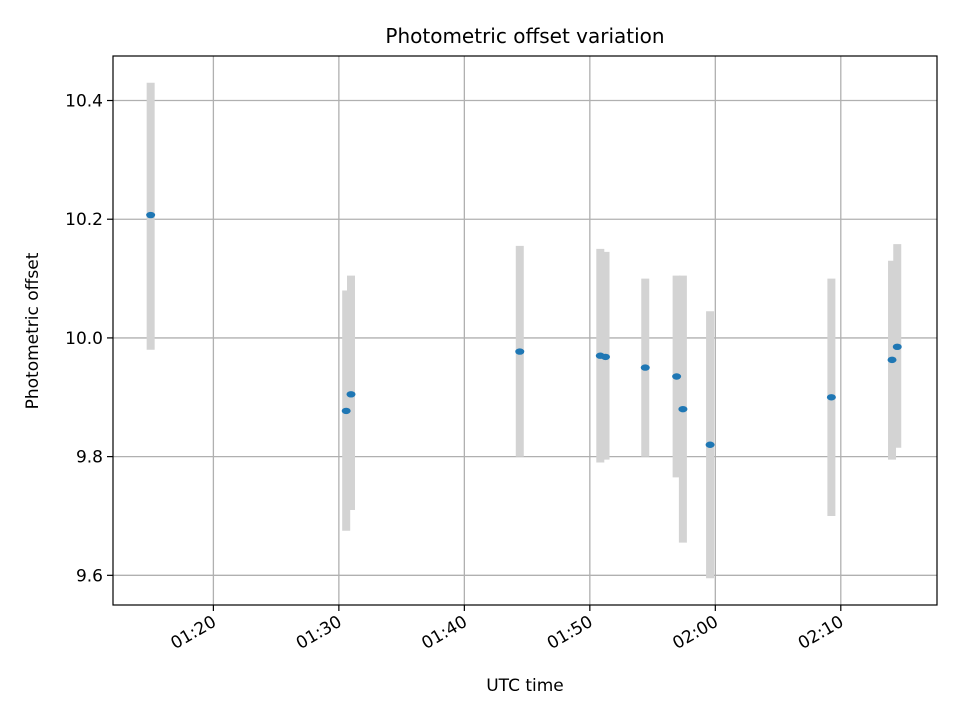 This screenshot has height=720, width=960. Describe the element at coordinates (821, 633) in the screenshot. I see `x-tick-label: 02:10` at that location.